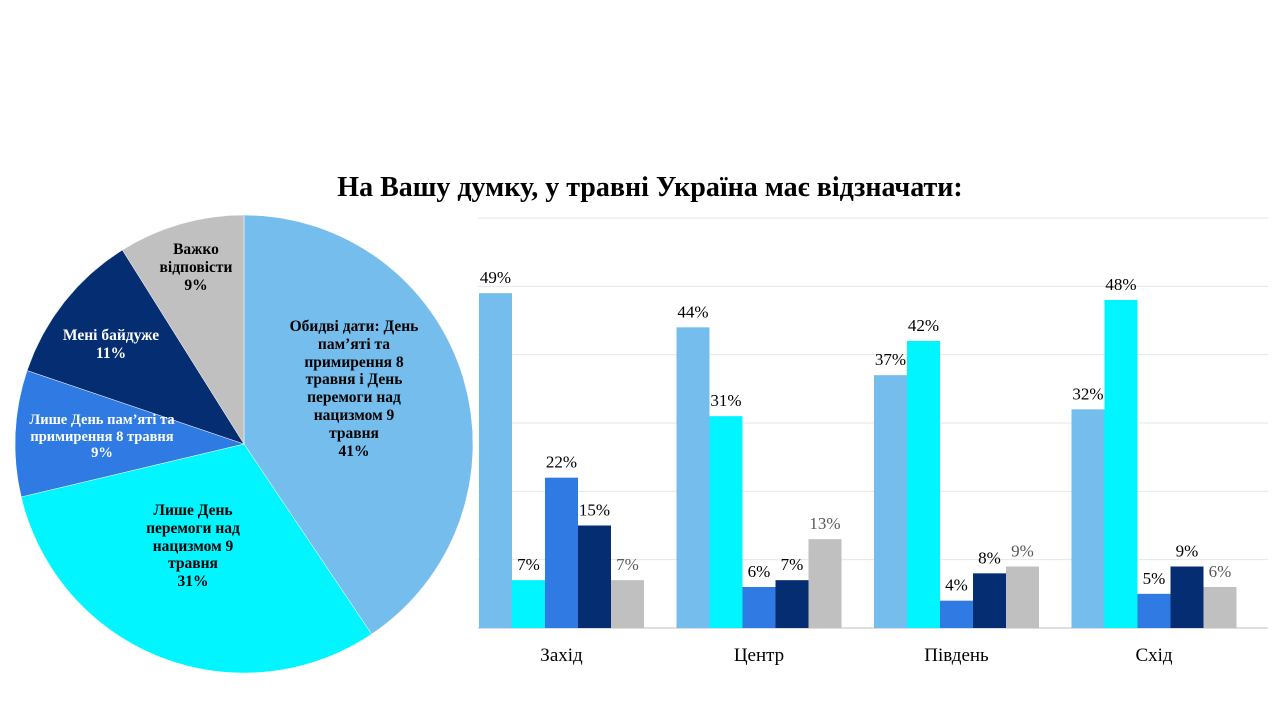 The image size is (1280, 720). What do you see at coordinates (561, 655) in the screenshot?
I see `category-tick-label: Захід` at bounding box center [561, 655].